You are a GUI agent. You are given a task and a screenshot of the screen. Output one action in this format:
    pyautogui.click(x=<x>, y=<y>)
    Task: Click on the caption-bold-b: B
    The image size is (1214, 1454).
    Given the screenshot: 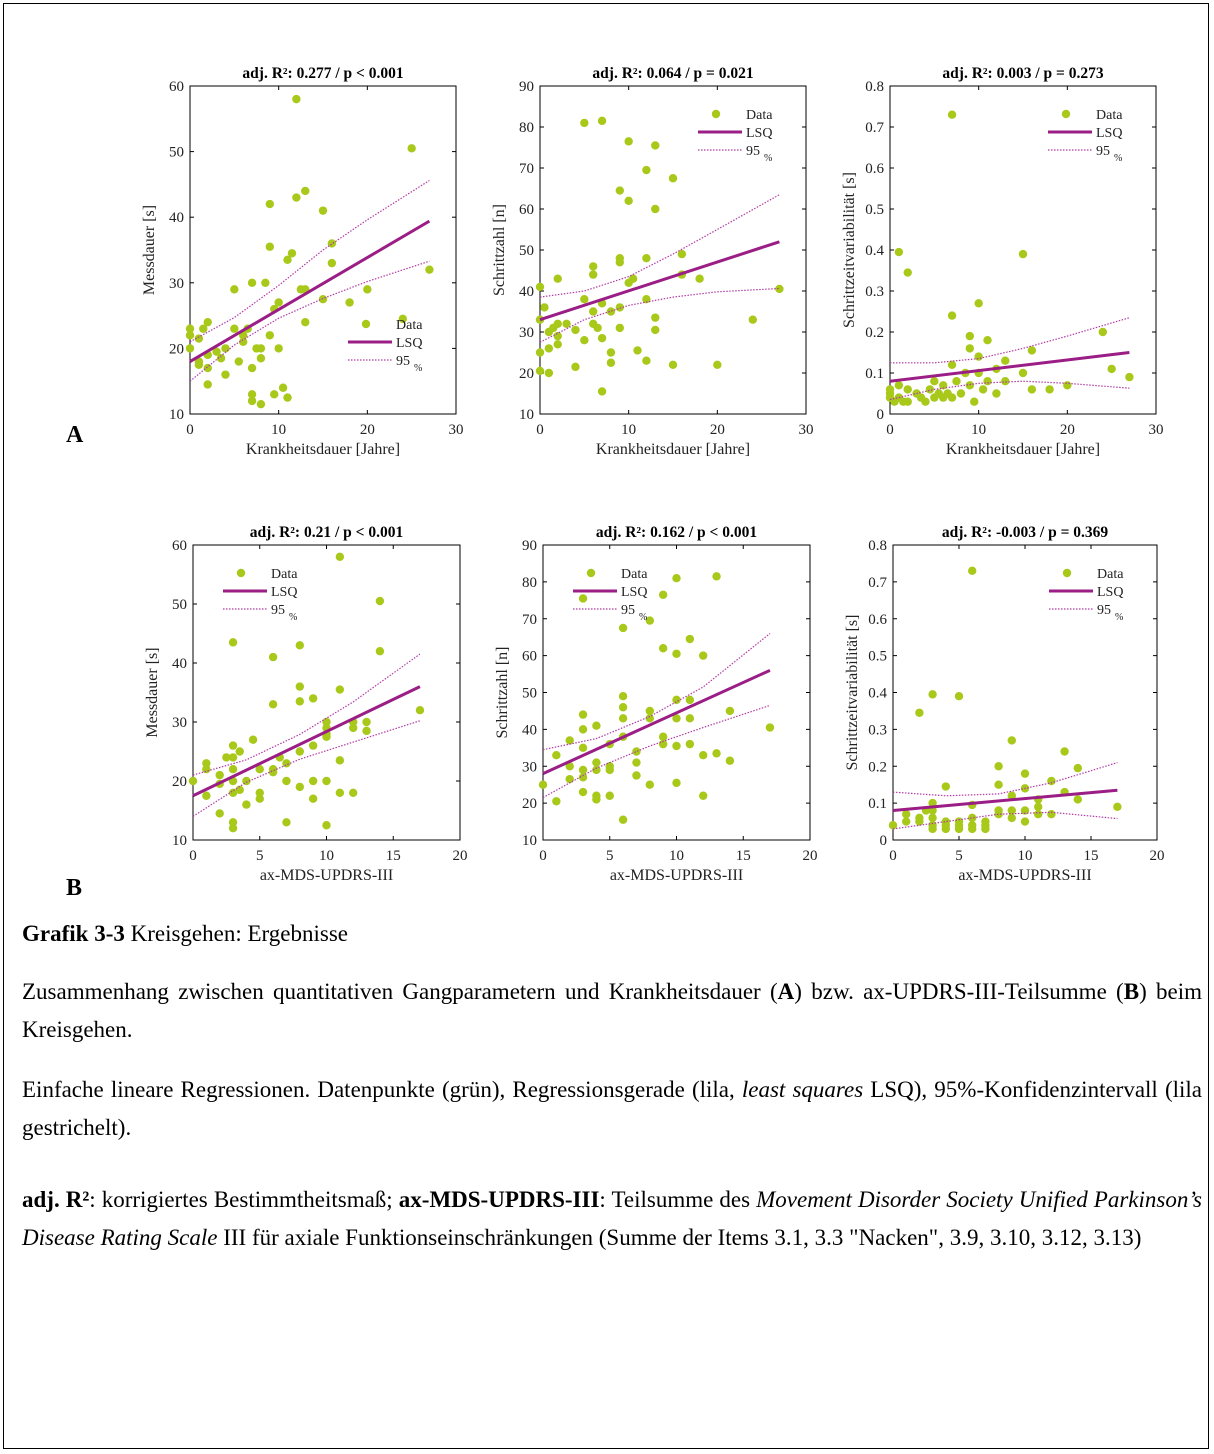 What is the action you would take?
    pyautogui.click(x=1131, y=991)
    